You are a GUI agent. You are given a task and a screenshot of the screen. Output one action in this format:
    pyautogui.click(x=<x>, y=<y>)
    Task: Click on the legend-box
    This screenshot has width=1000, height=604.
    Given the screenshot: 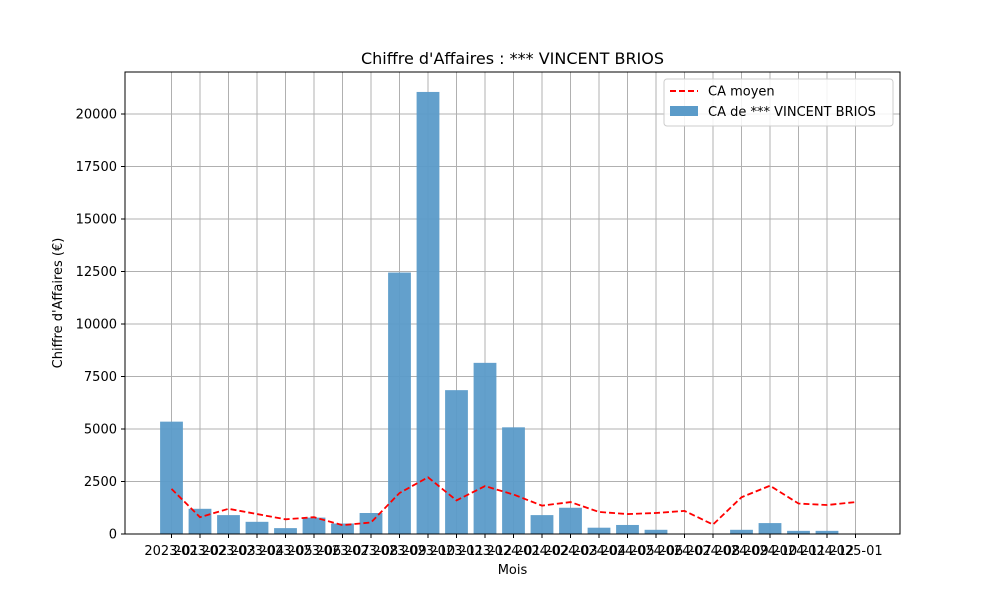 What is the action you would take?
    pyautogui.click(x=778, y=102)
    